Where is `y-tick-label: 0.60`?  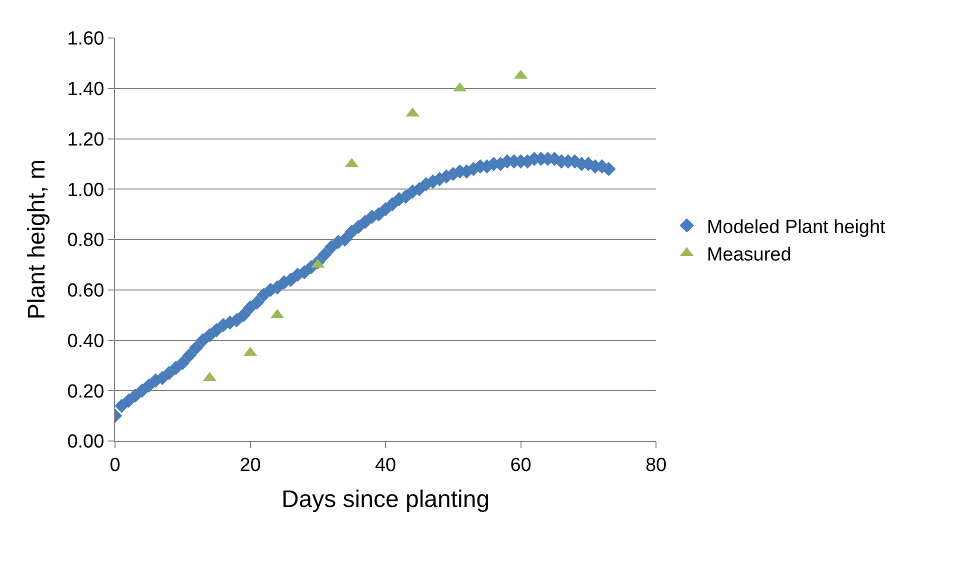
y-tick-label: 0.60 is located at coordinates (85, 291).